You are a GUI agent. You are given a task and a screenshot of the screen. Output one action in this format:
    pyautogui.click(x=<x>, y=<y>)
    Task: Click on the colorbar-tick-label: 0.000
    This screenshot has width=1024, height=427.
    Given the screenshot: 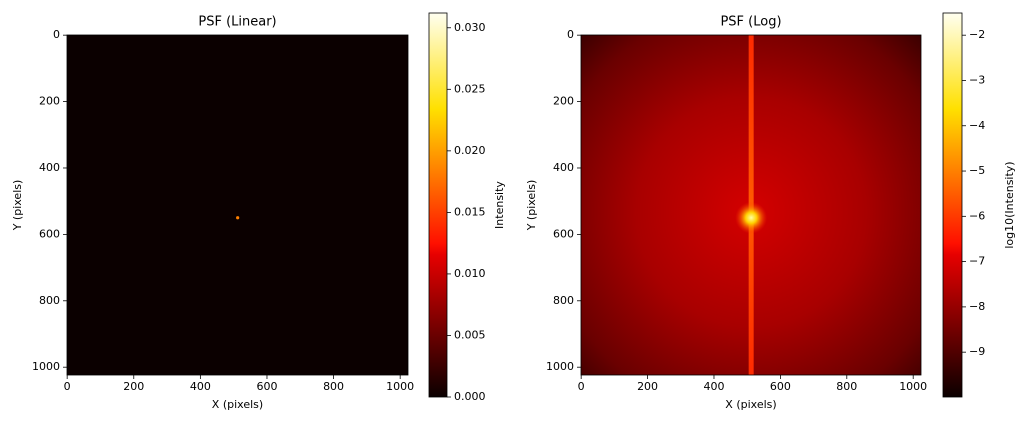 What is the action you would take?
    pyautogui.click(x=470, y=396)
    